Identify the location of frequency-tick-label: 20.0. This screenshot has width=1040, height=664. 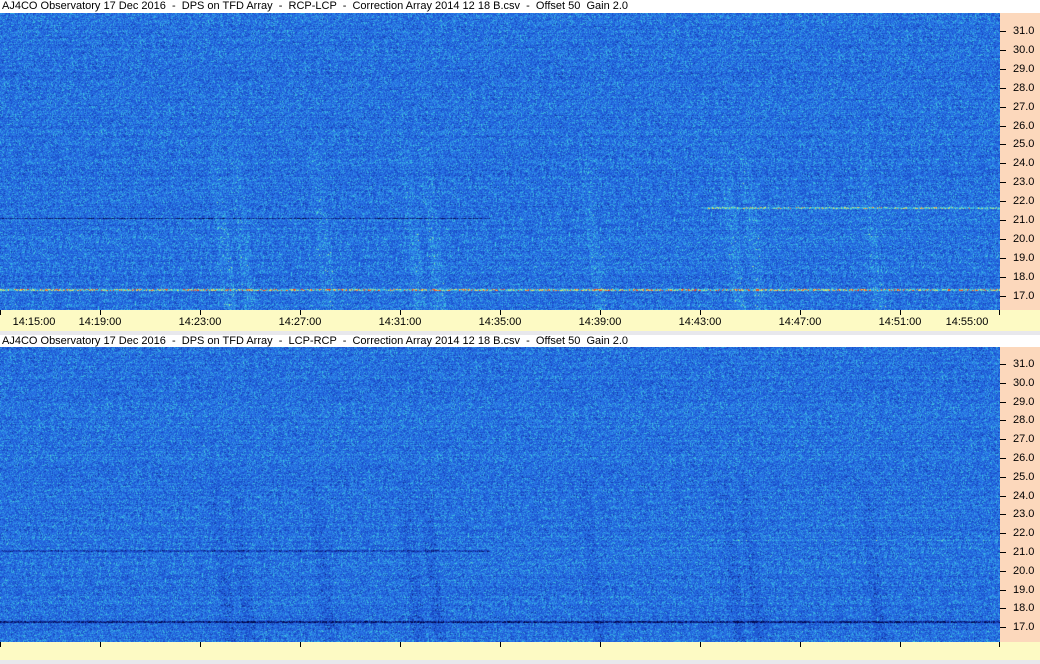
(1024, 238).